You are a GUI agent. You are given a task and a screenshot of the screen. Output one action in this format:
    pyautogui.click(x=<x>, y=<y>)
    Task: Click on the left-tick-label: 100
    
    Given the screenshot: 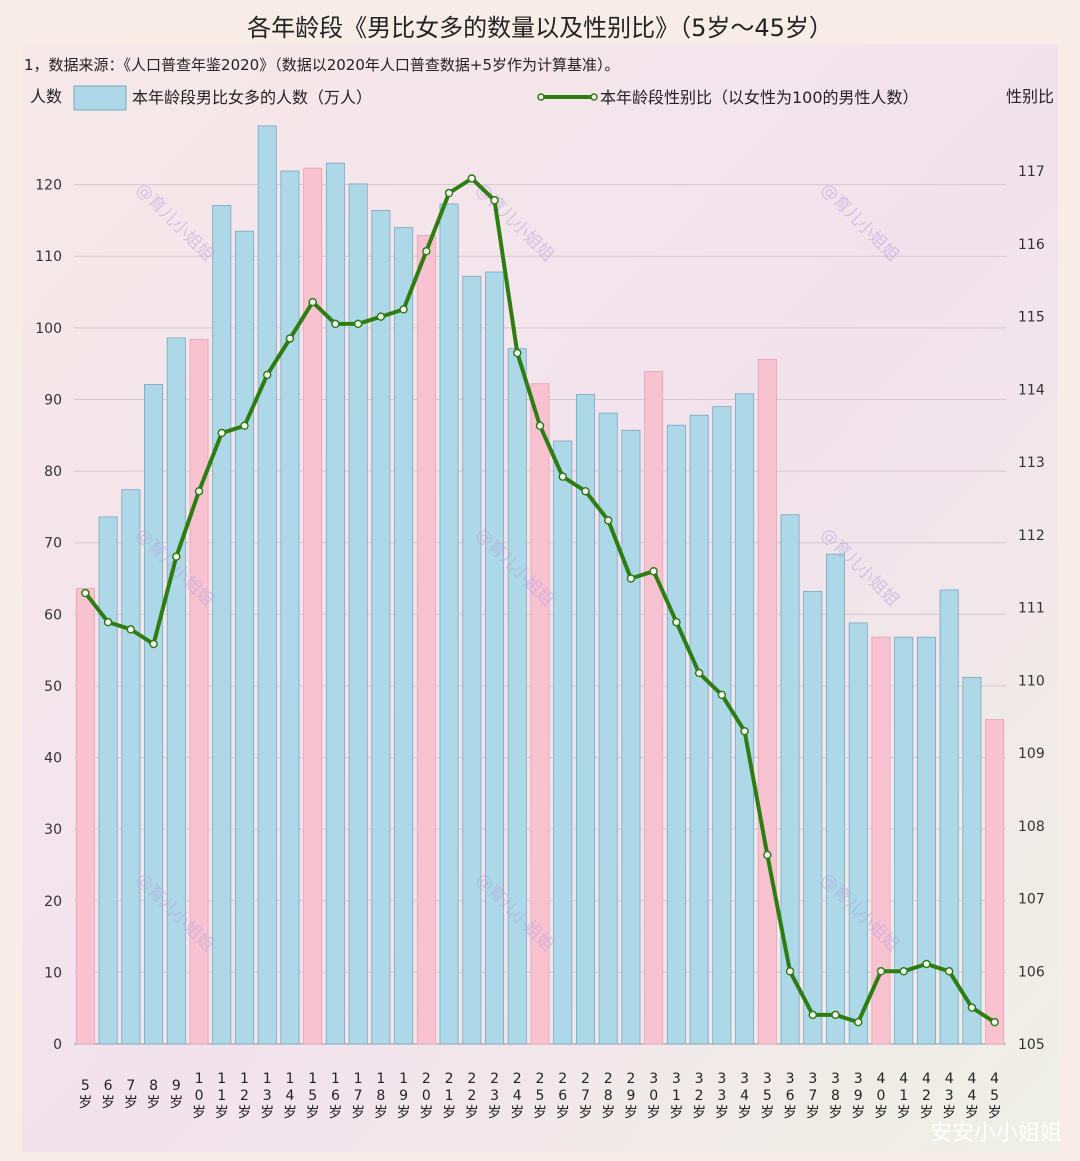 What is the action you would take?
    pyautogui.click(x=48, y=329)
    